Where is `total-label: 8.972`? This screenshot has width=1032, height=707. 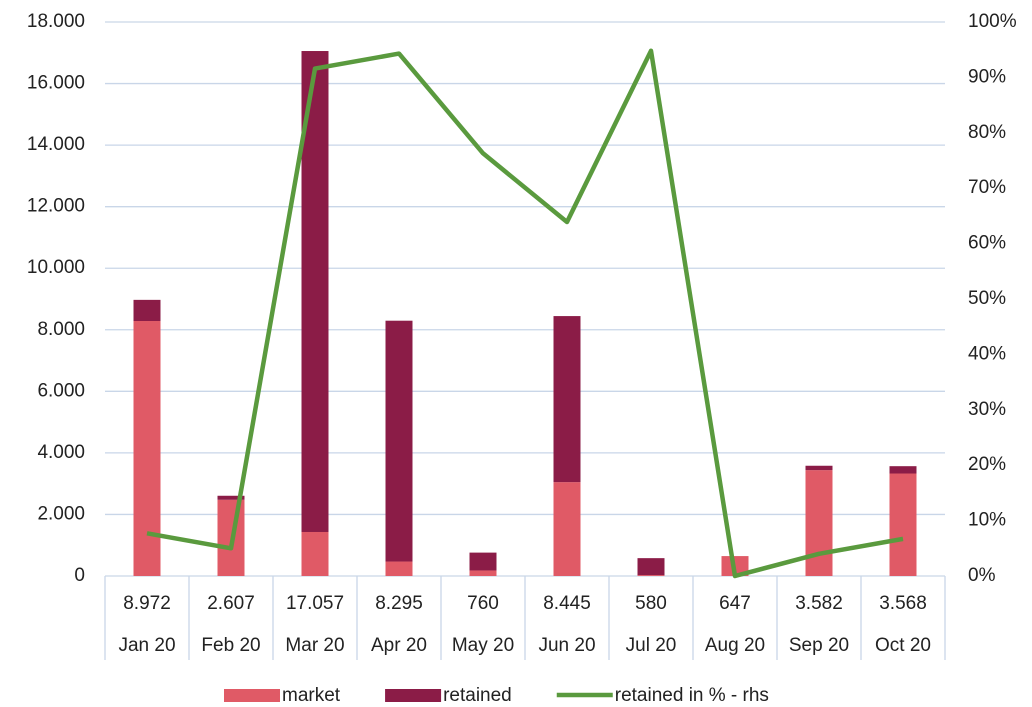 total-label: 8.972 is located at coordinates (147, 603).